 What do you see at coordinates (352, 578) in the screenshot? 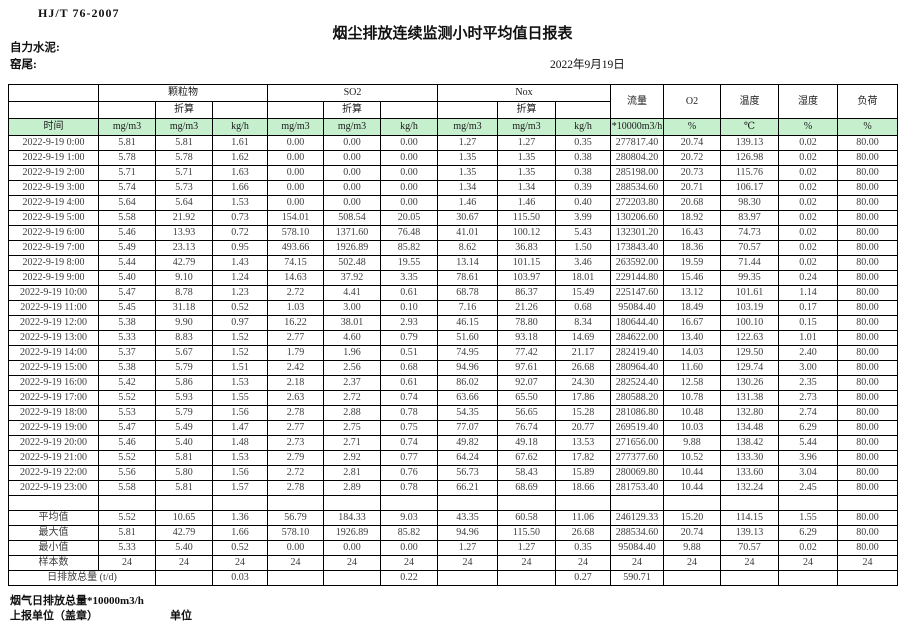
I see `value-cell` at bounding box center [352, 578].